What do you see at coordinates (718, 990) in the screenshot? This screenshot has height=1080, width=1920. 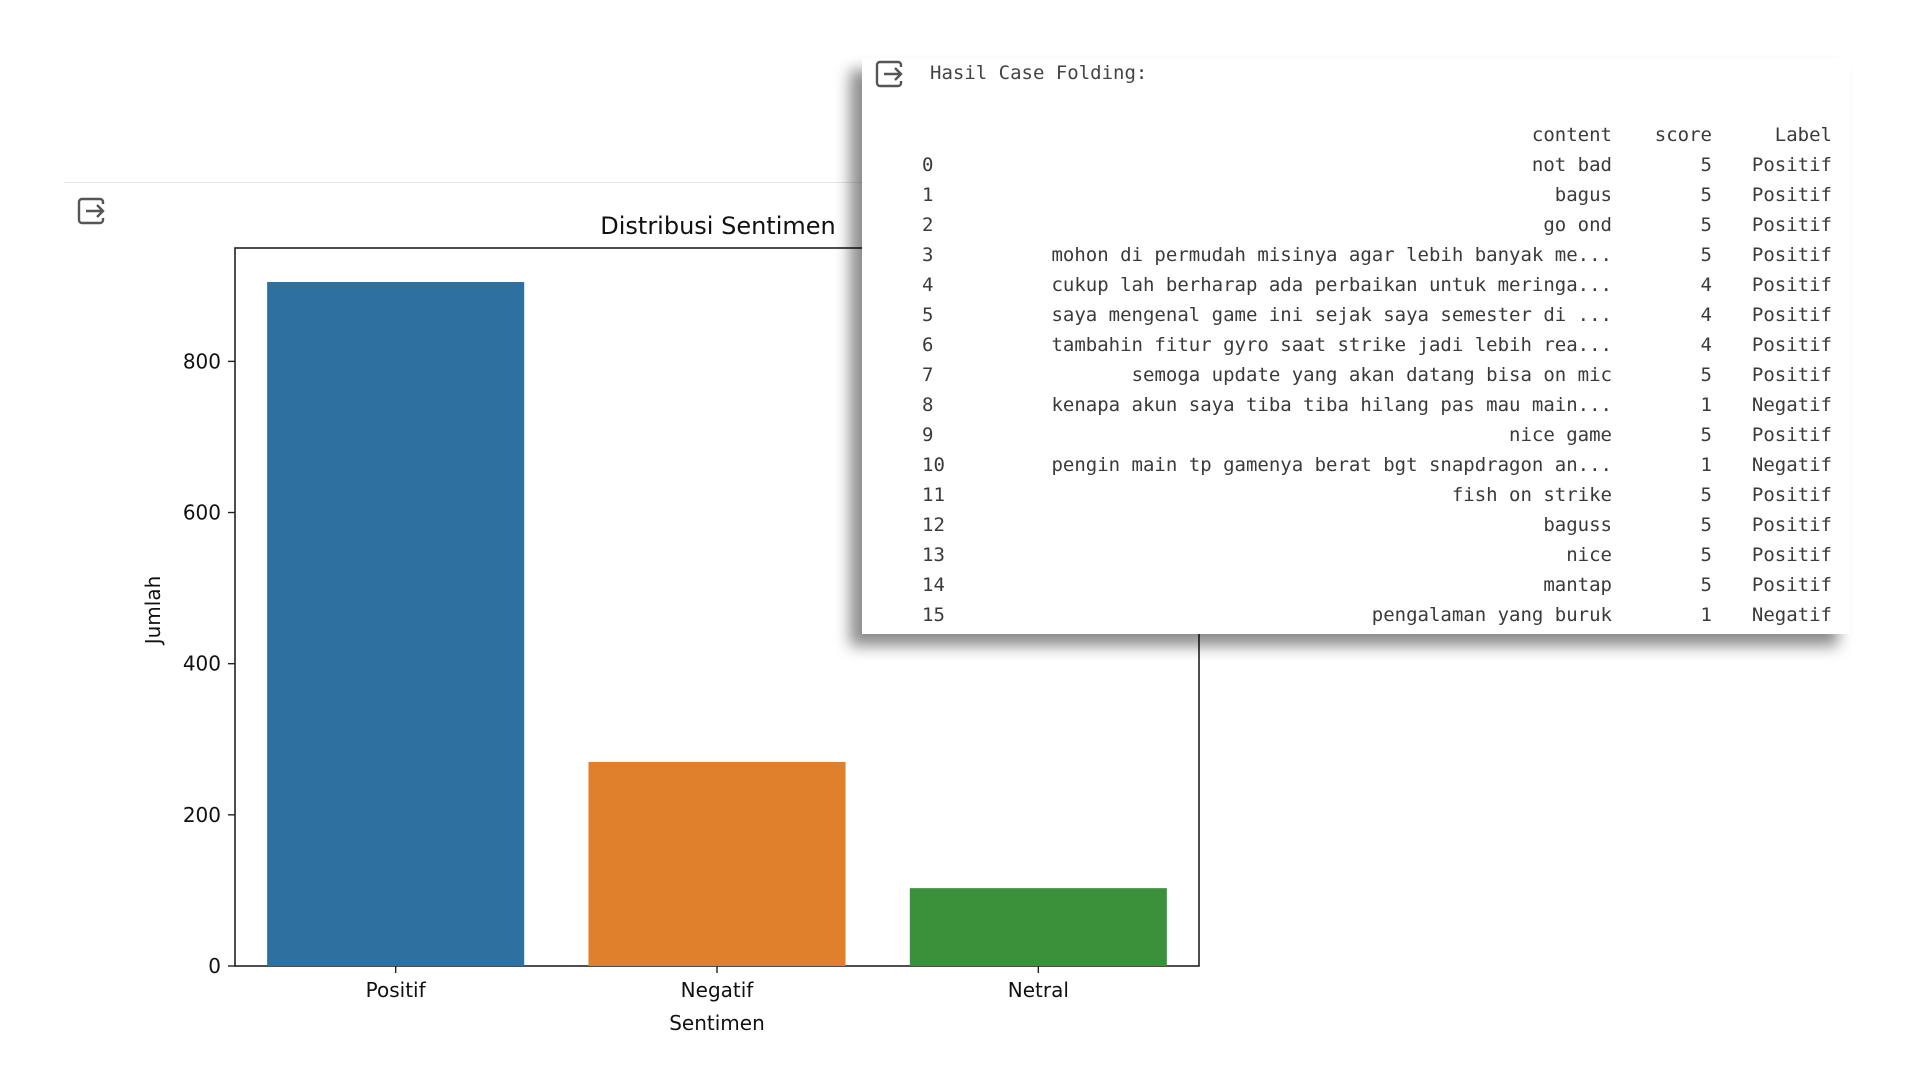 I see `x-tick-label: Negatif` at bounding box center [718, 990].